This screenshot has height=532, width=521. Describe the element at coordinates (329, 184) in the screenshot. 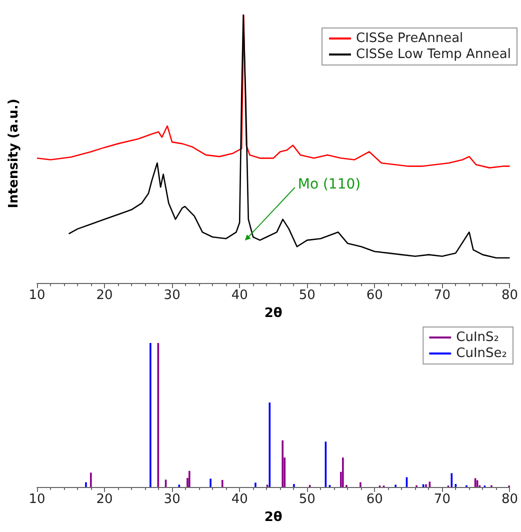

I see `annotation: Mo (110)` at that location.